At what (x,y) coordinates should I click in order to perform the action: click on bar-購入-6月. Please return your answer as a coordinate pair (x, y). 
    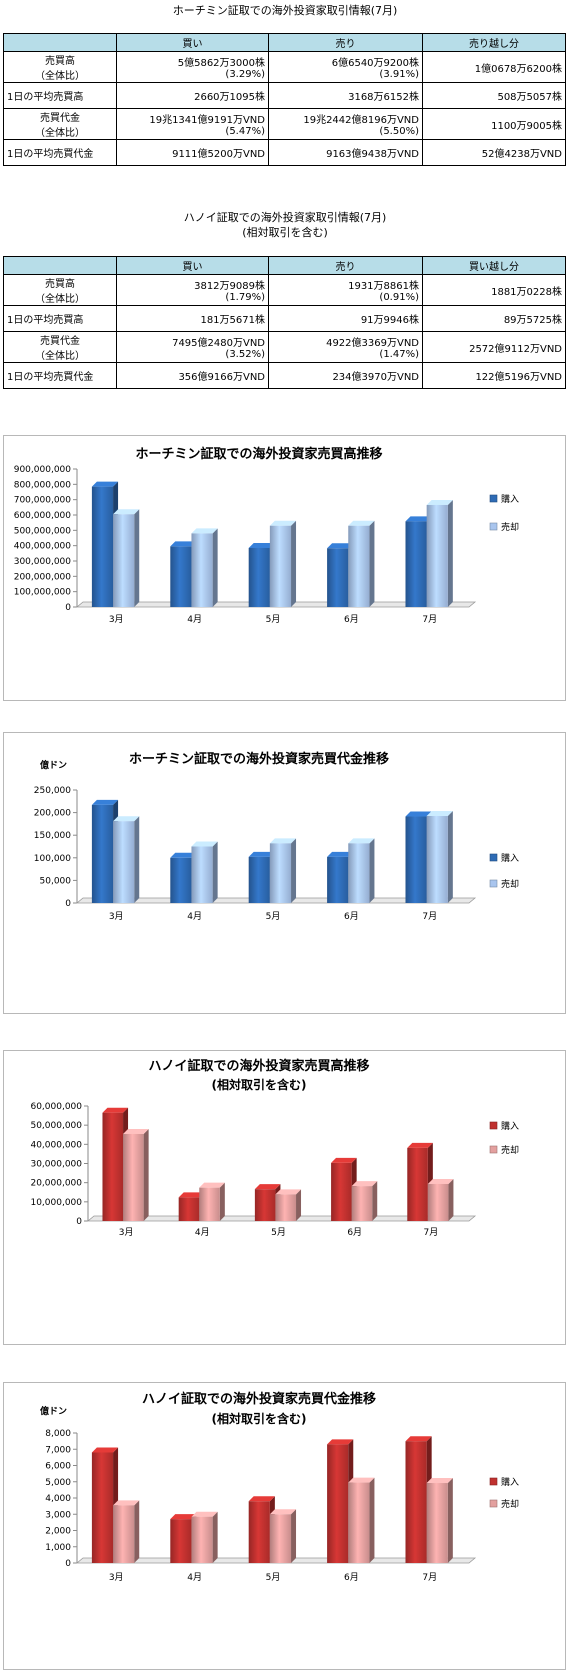
    Looking at the image, I should click on (341, 1191).